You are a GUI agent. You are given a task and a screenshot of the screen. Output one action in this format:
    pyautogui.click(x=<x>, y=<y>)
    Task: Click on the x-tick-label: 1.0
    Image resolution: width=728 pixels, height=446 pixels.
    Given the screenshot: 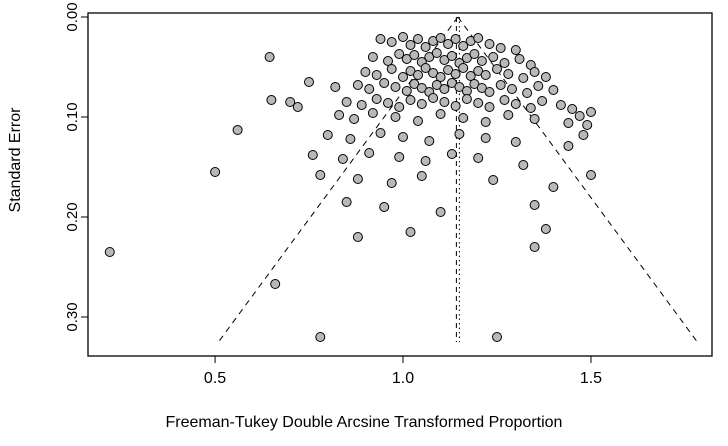 What is the action you would take?
    pyautogui.click(x=403, y=378)
    